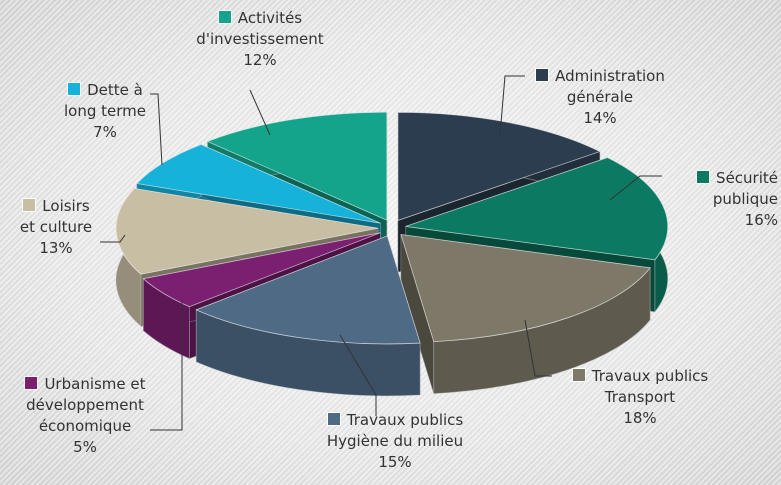 Image resolution: width=781 pixels, height=485 pixels. Describe the element at coordinates (761, 220) in the screenshot. I see `value-label: 16%` at that location.